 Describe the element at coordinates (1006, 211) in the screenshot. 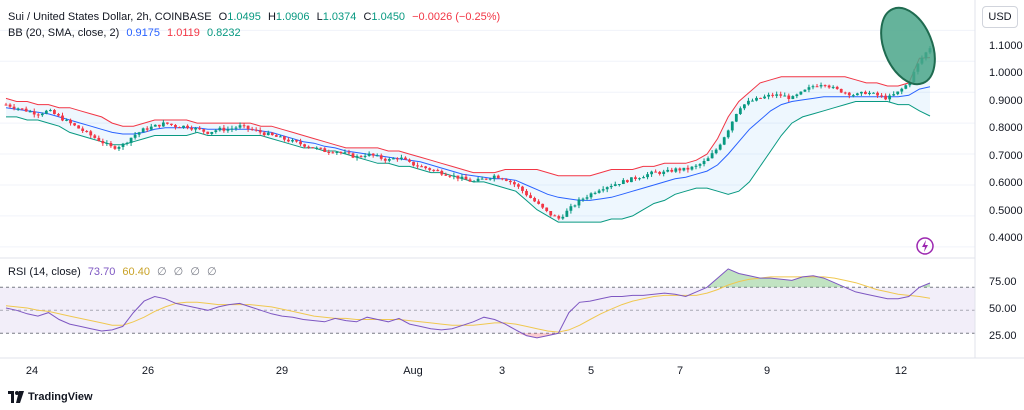

I see `price-tick: 0.5000` at that location.